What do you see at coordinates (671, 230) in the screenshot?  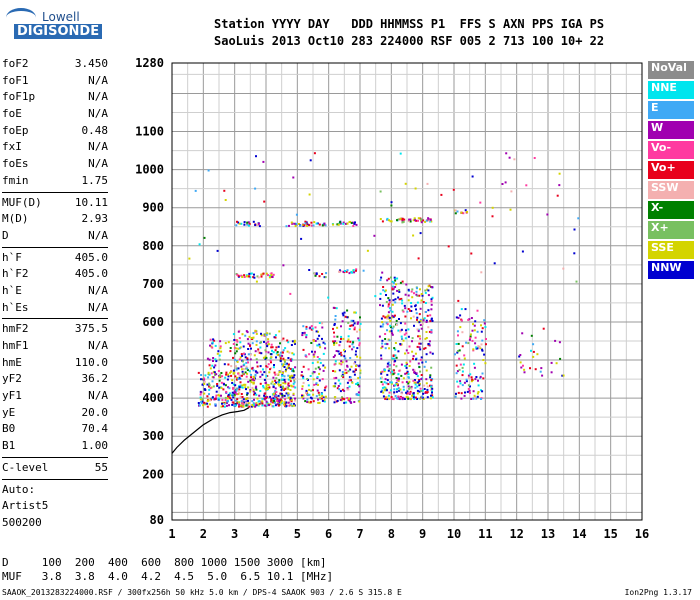 I see `legend-item: X+` at bounding box center [671, 230].